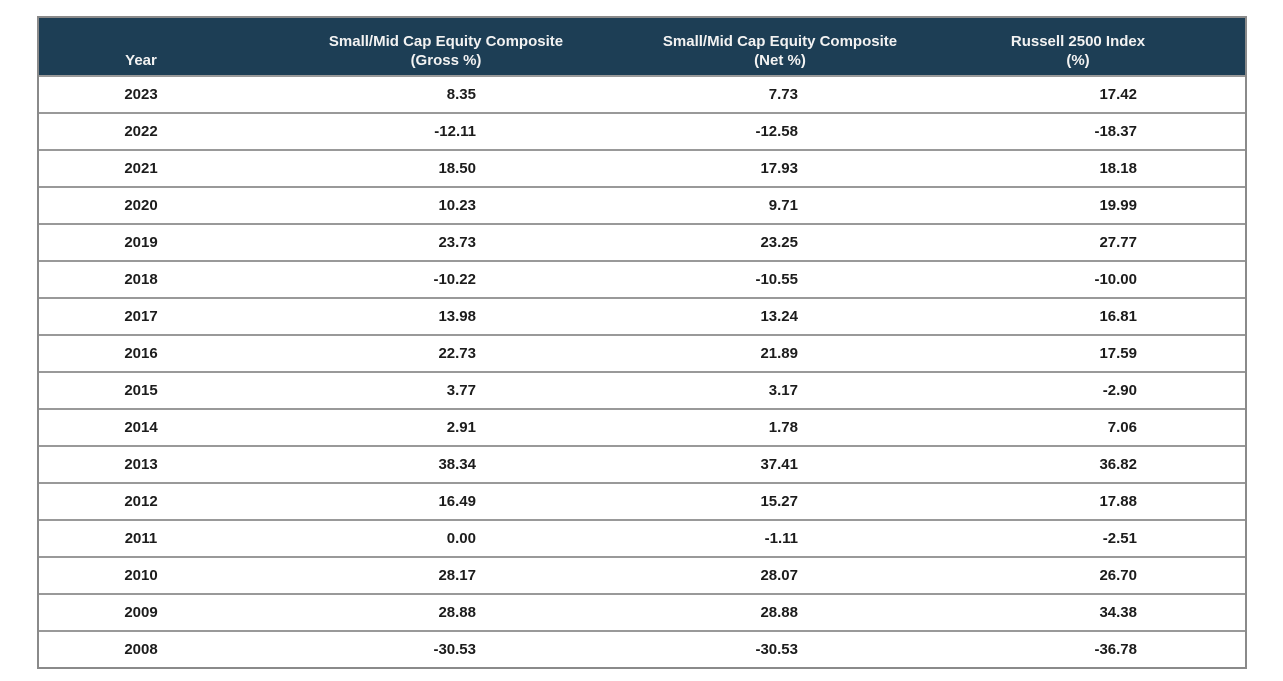 The image size is (1283, 681). Describe the element at coordinates (1115, 131) in the screenshot. I see `index-return-cell: -18.37` at that location.